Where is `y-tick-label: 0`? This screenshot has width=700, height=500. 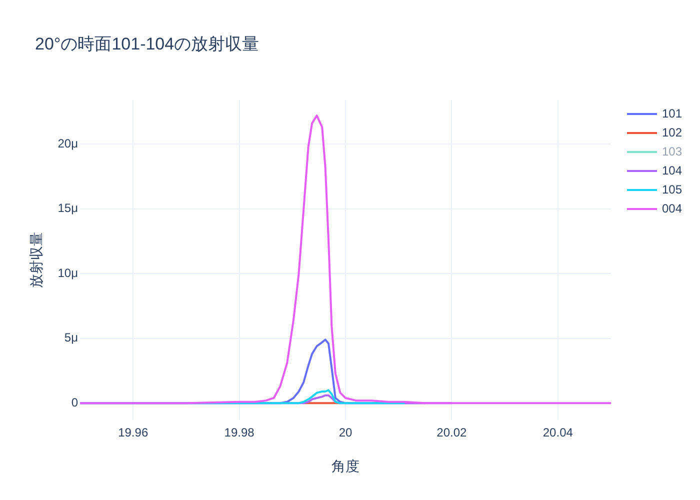 y-tick-label: 0 is located at coordinates (74, 402).